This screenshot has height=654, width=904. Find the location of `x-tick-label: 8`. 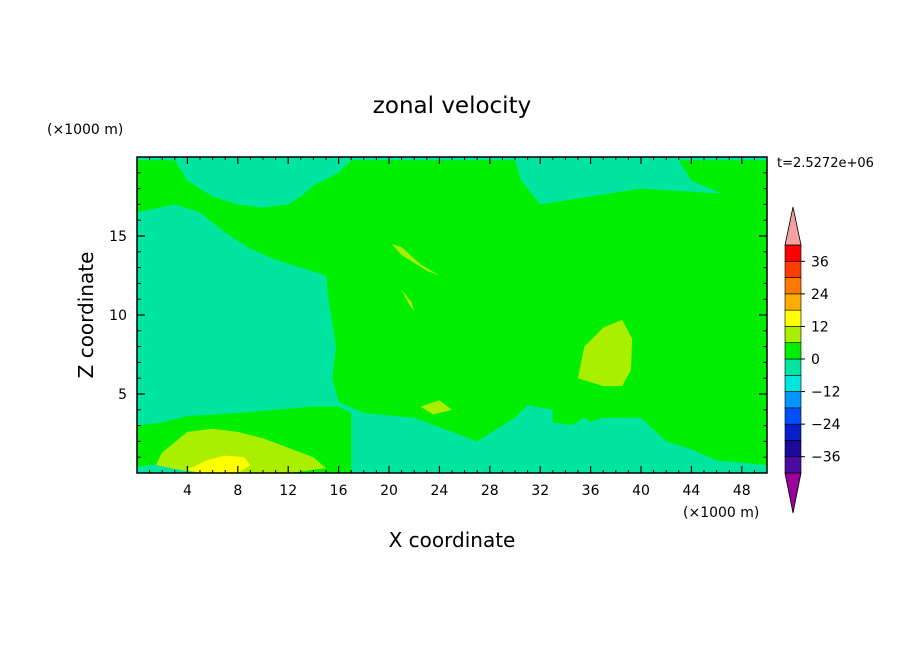

x-tick-label: 8 is located at coordinates (237, 491).